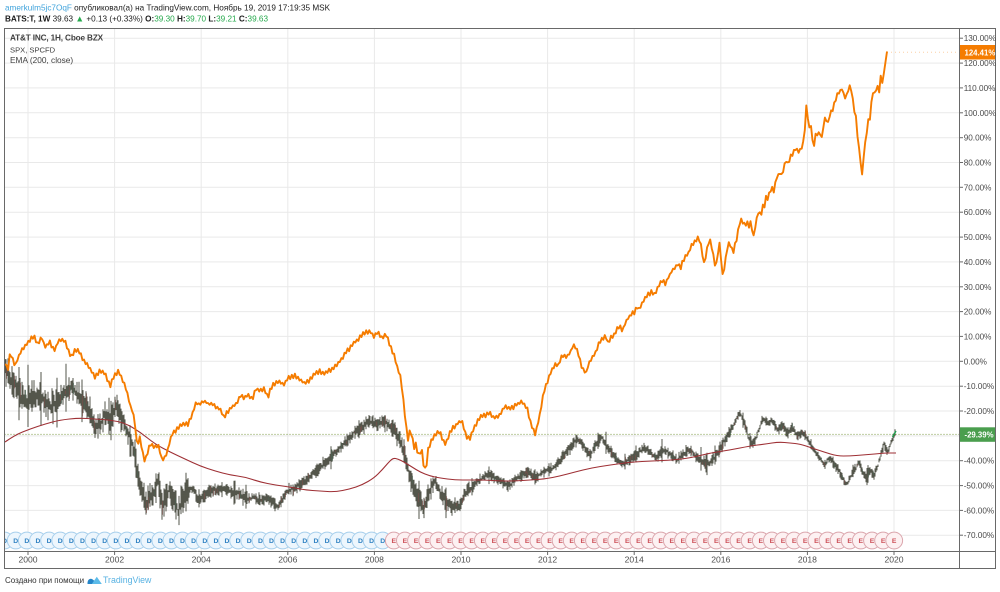 The image size is (1000, 592). I want to click on svg-text: 2000, so click(27, 560).